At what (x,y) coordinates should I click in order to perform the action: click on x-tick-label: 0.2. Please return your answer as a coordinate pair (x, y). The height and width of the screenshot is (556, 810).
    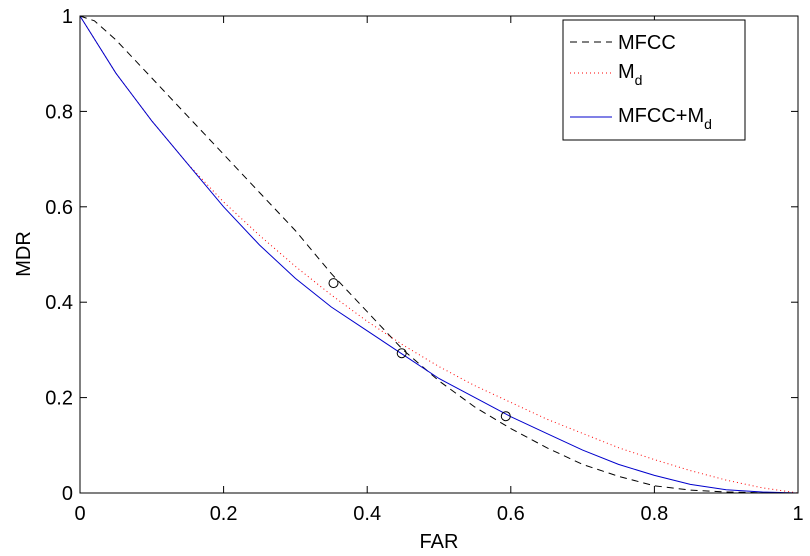
    Looking at the image, I should click on (224, 514).